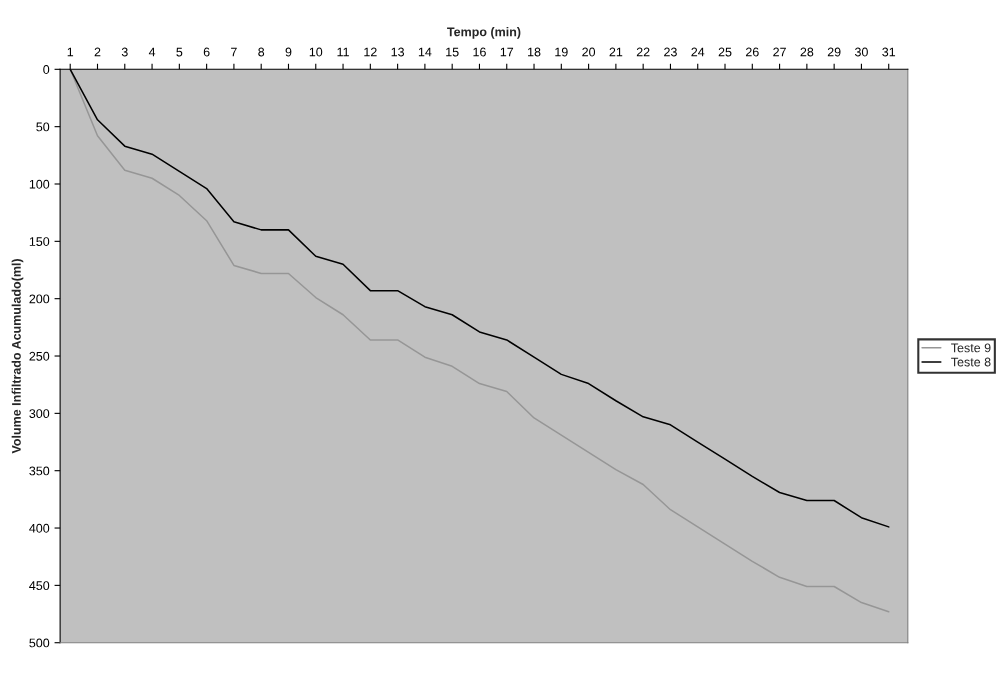 The height and width of the screenshot is (673, 1002). What do you see at coordinates (861, 52) in the screenshot?
I see `x-tick-label: 30` at bounding box center [861, 52].